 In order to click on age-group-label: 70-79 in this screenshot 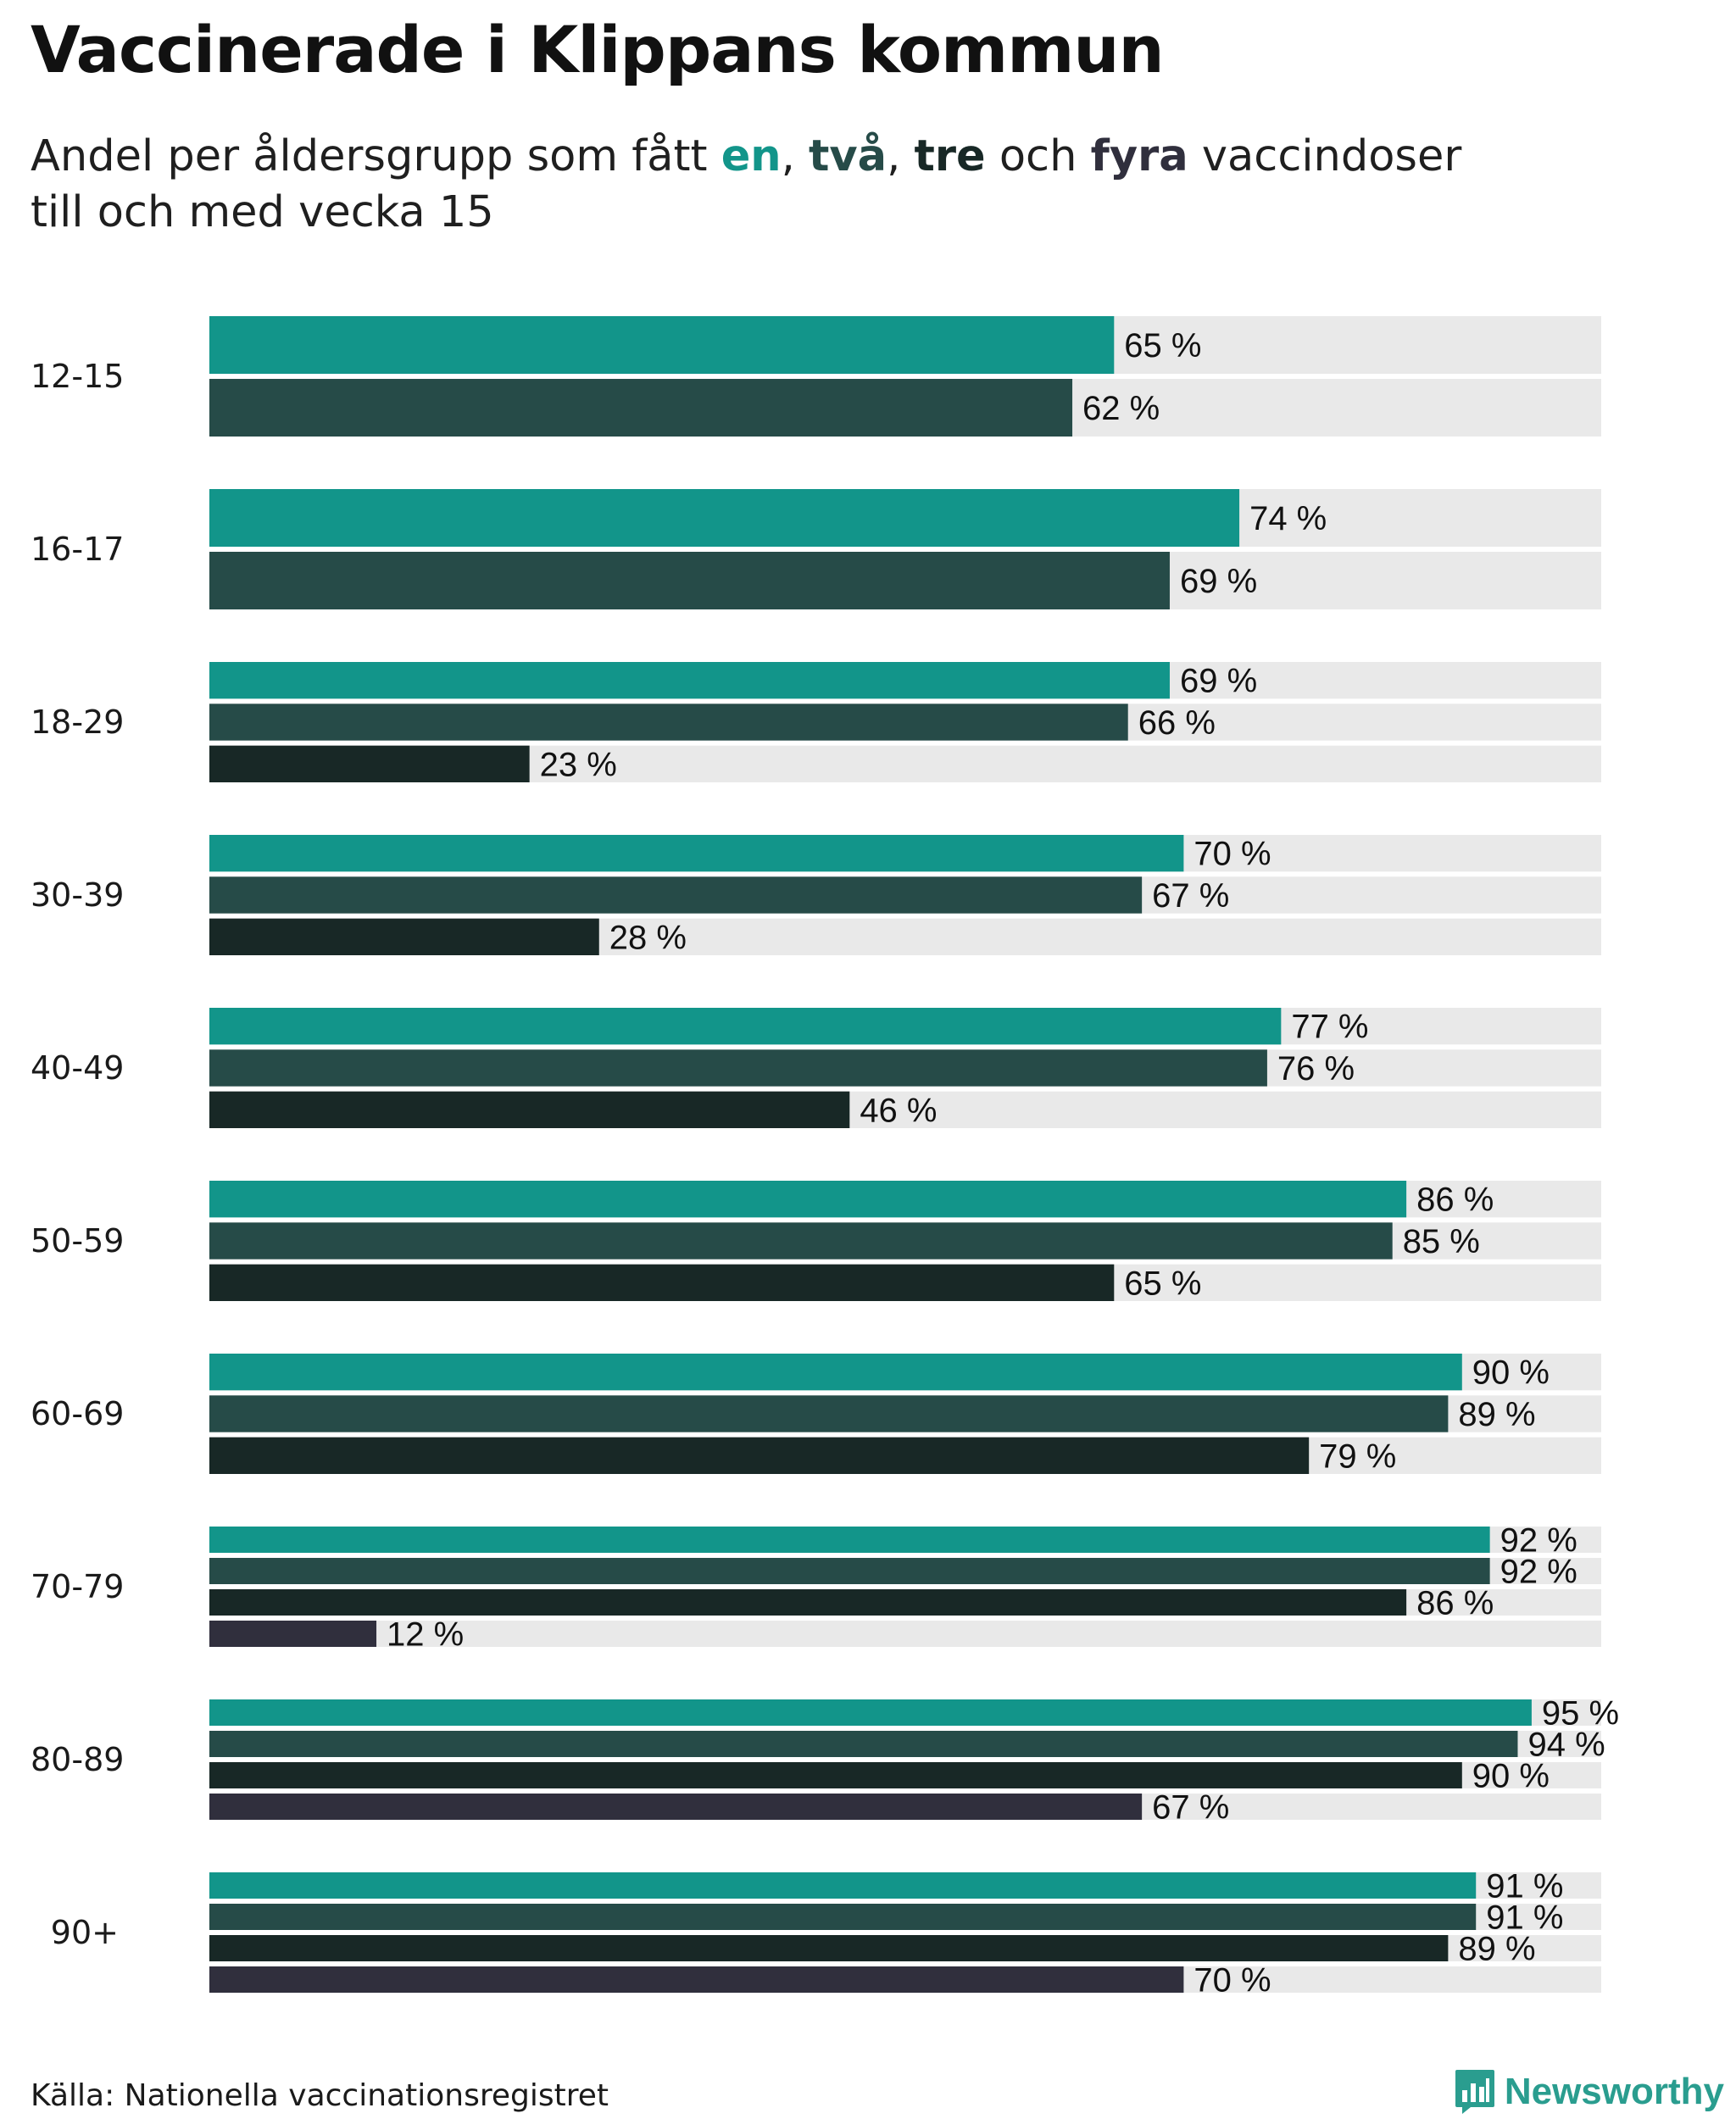, I will do `click(77, 1587)`.